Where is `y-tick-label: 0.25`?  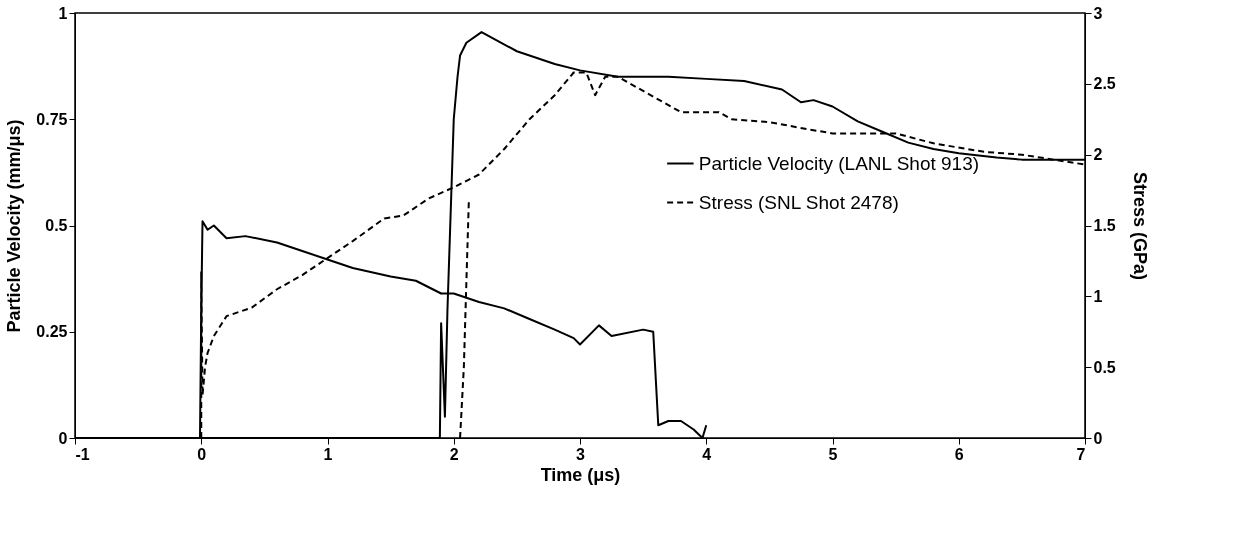
y-tick-label: 0.25 is located at coordinates (52, 332).